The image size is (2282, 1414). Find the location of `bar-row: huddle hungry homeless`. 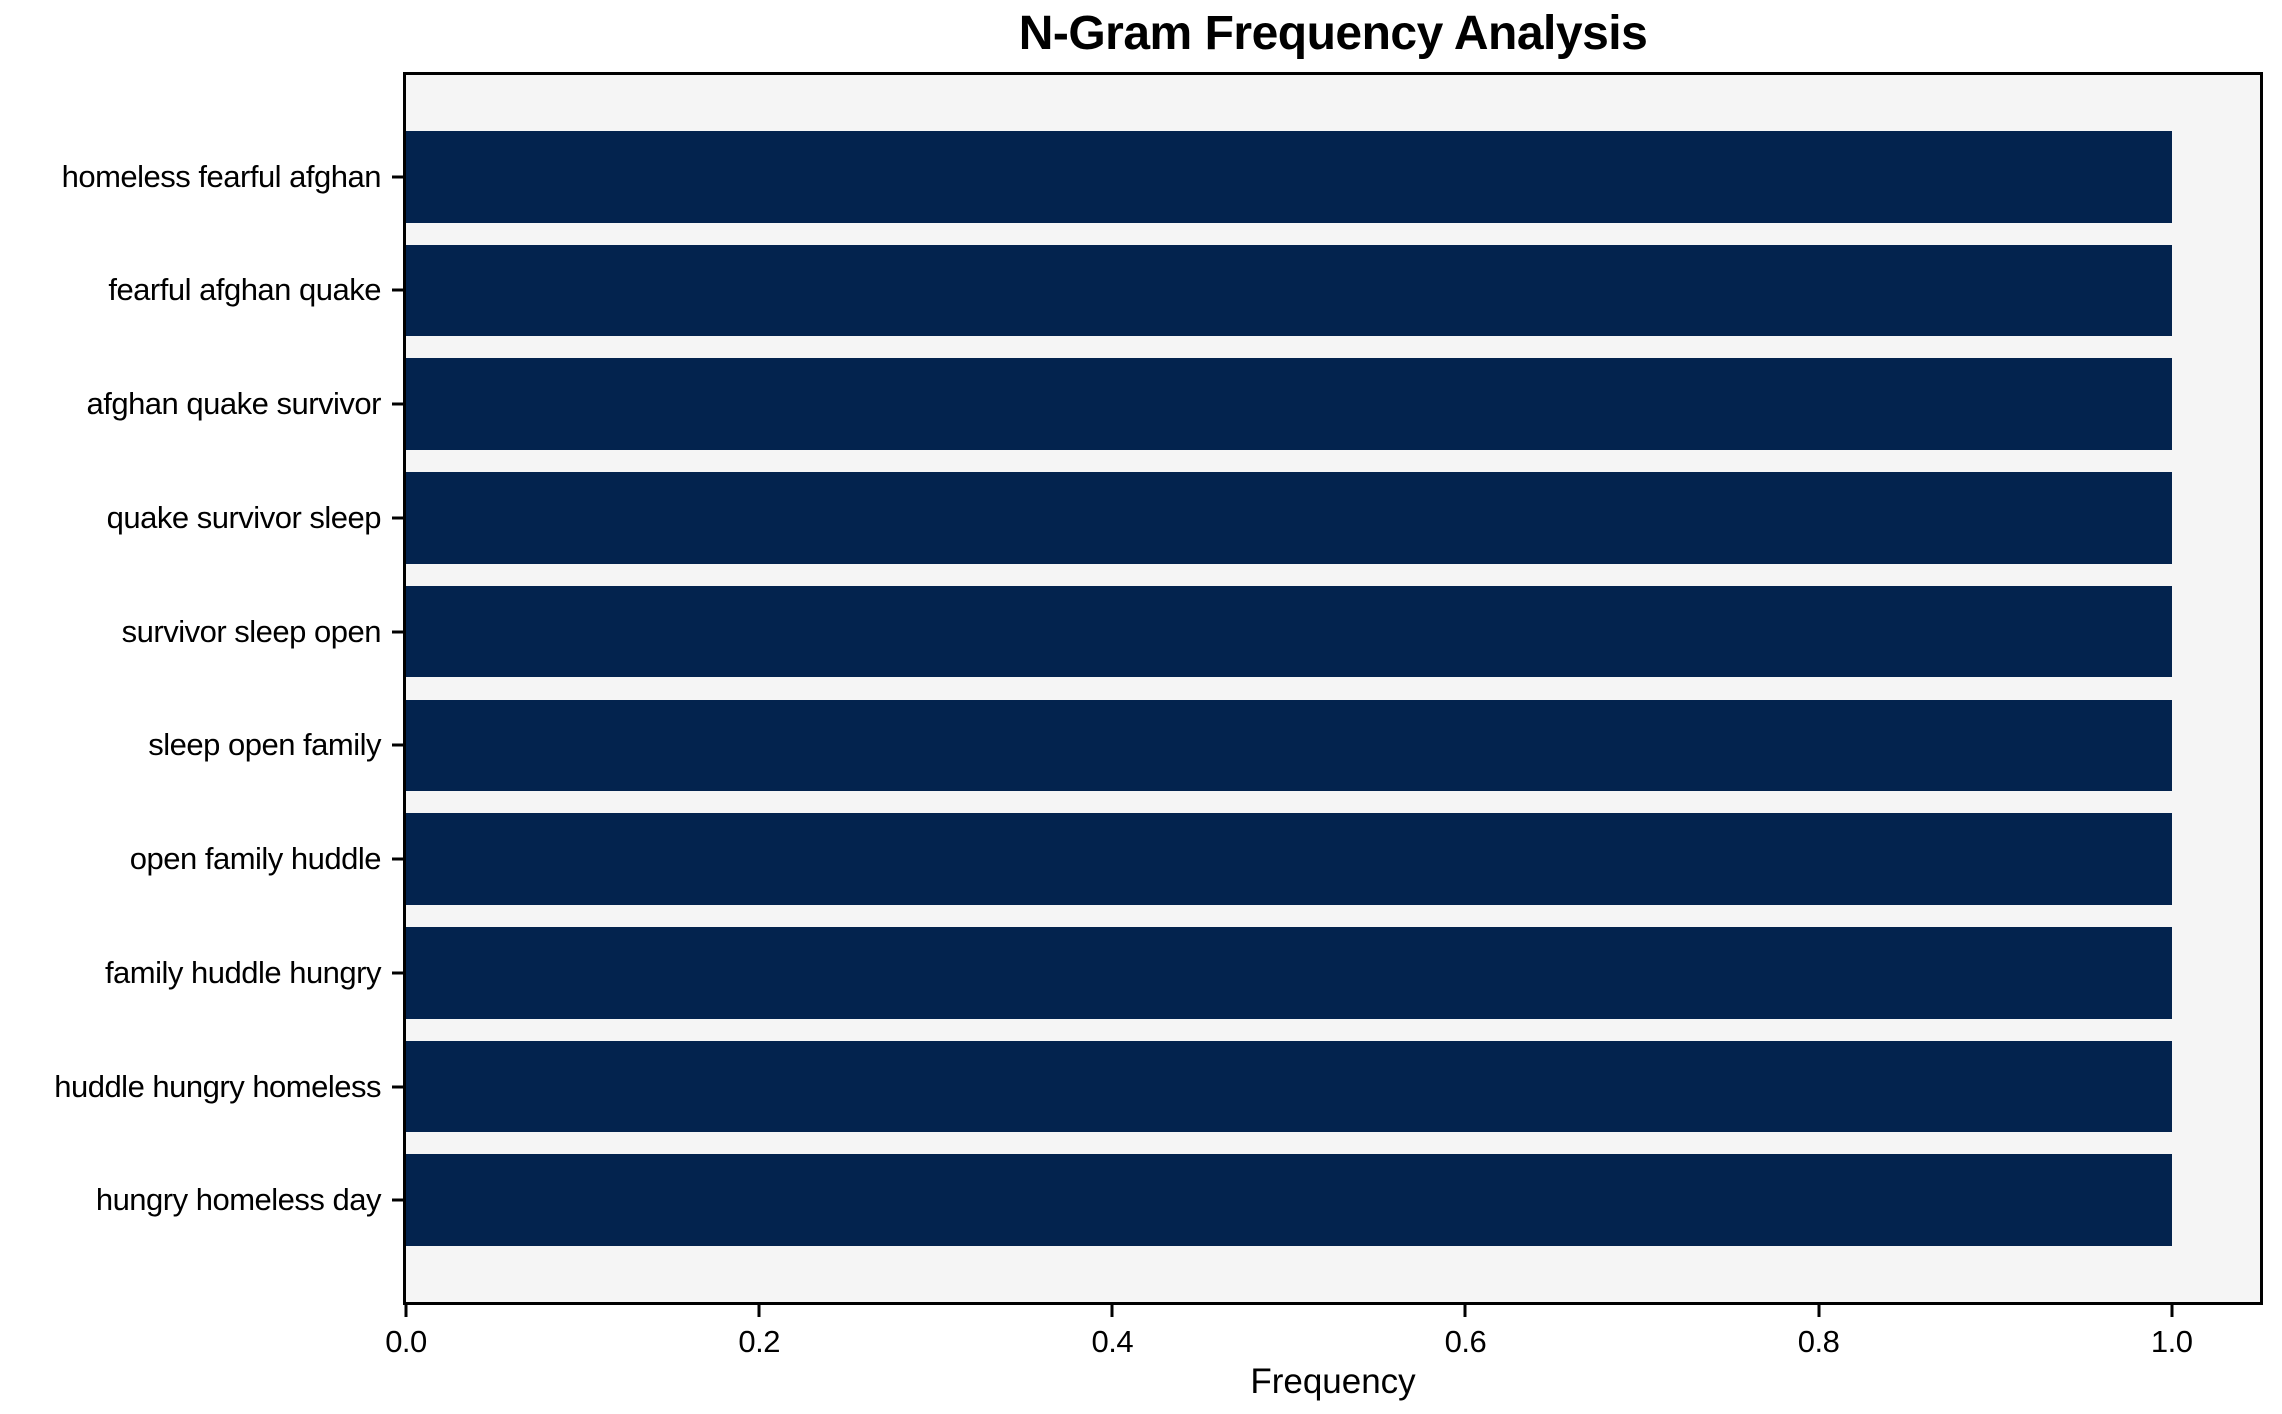

bar-row: huddle hungry homeless is located at coordinates (1157, 1086).